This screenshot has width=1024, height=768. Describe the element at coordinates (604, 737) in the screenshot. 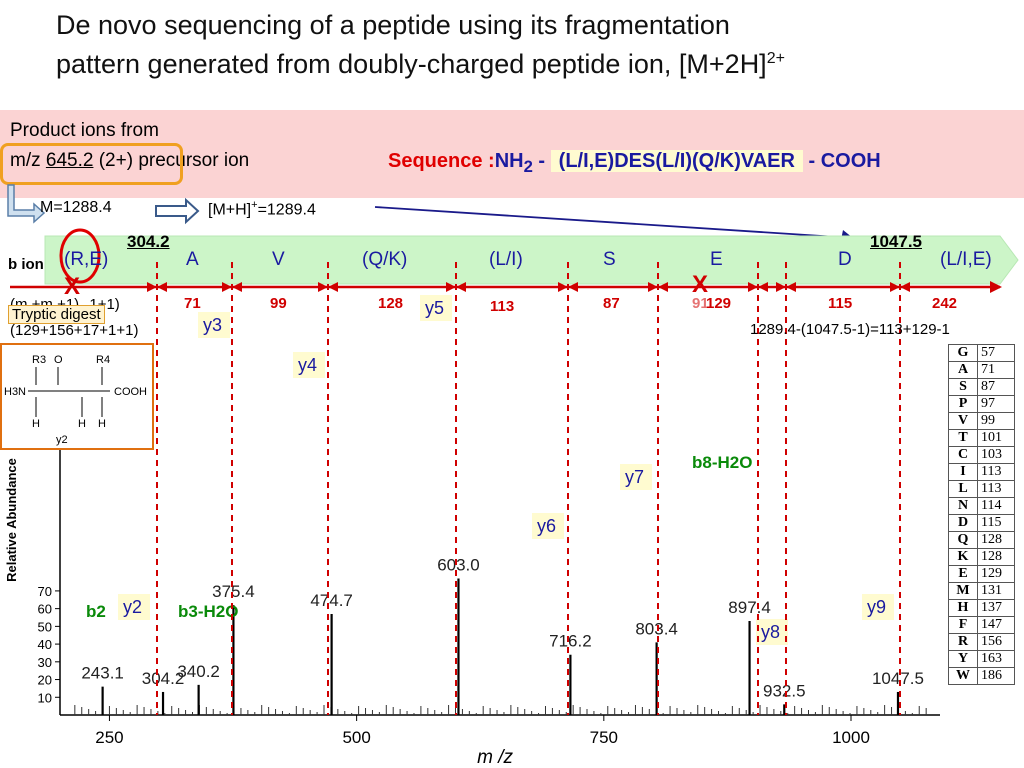

I see `x-tick-label: 750` at that location.